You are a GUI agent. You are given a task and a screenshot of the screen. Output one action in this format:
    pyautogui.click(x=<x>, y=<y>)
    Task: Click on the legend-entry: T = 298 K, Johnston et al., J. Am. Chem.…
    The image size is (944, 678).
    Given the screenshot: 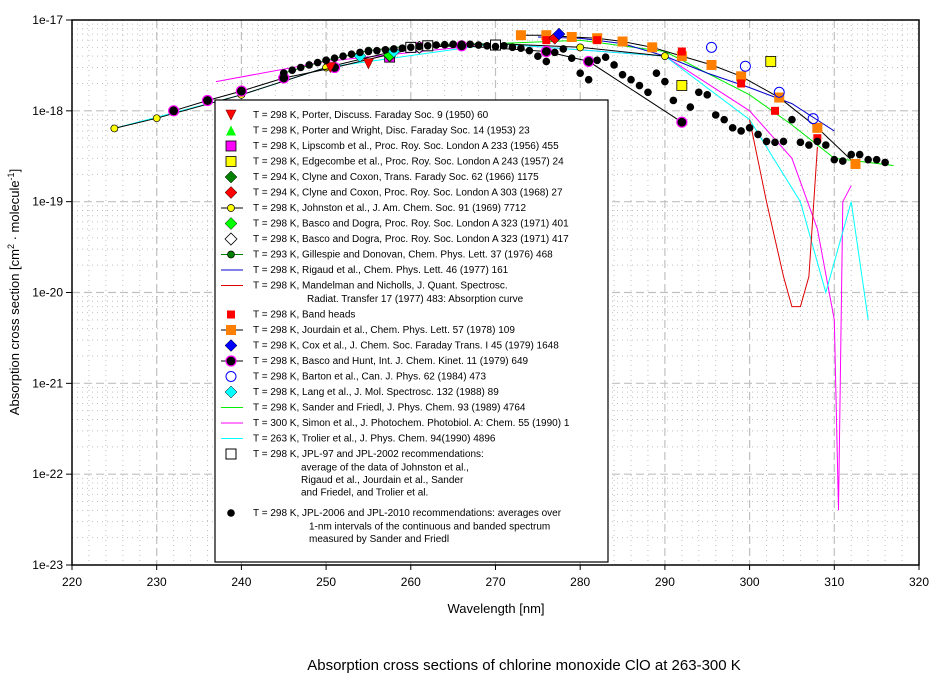 What is the action you would take?
    pyautogui.click(x=373, y=208)
    